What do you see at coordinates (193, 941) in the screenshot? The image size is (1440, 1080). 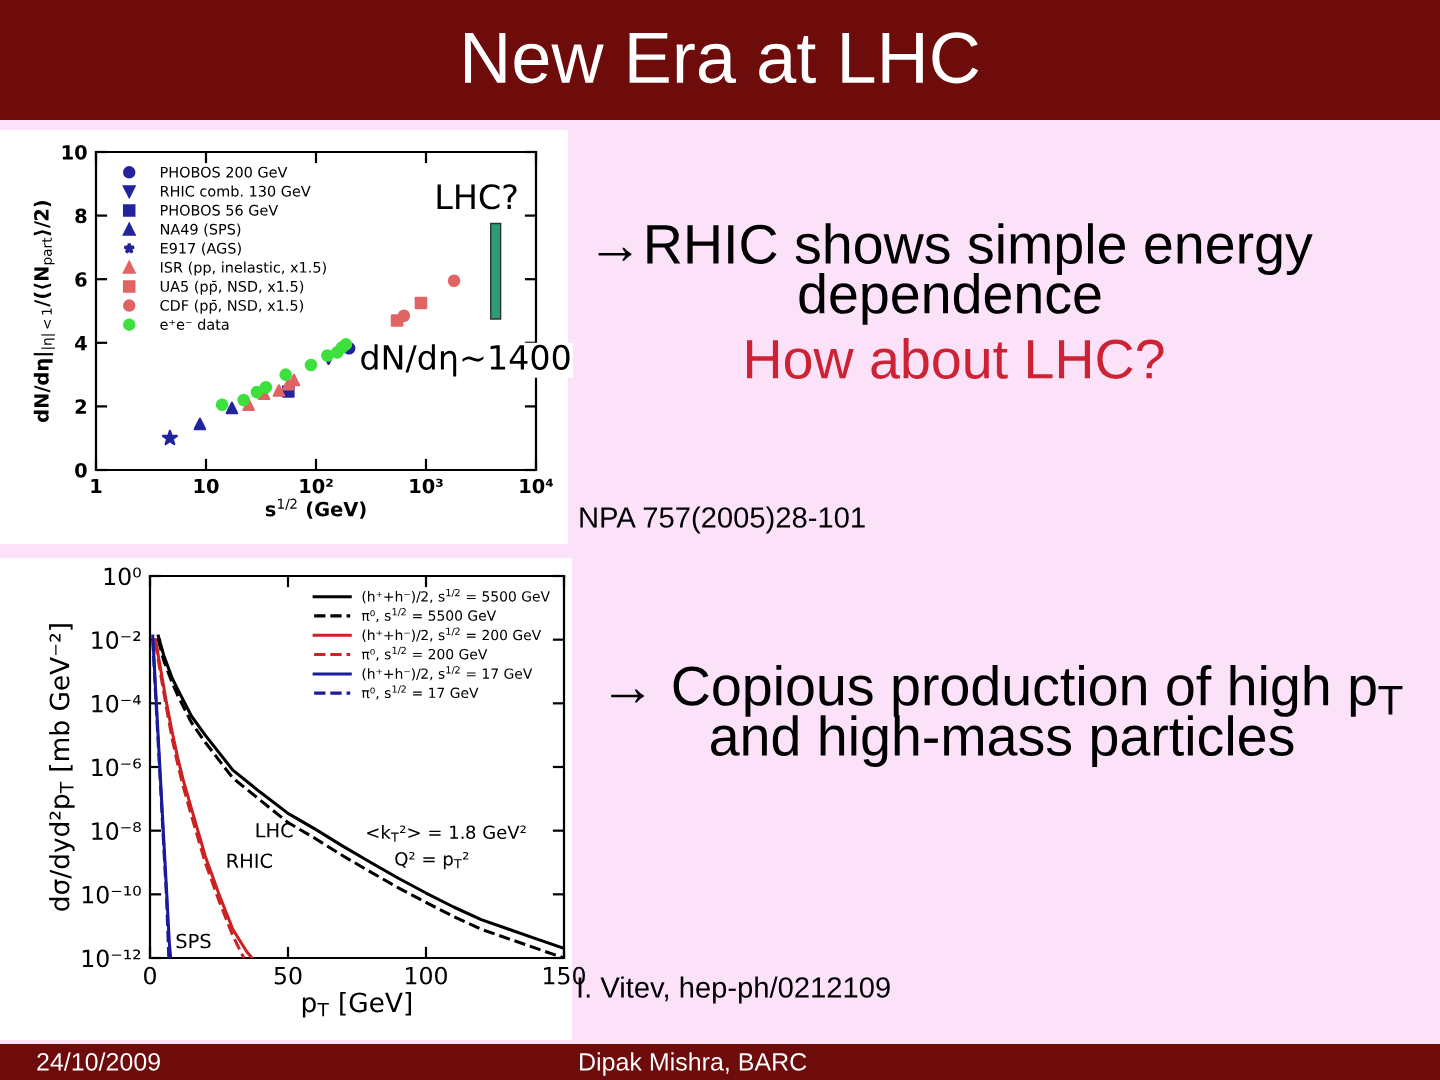 I see `annotation: SPS` at bounding box center [193, 941].